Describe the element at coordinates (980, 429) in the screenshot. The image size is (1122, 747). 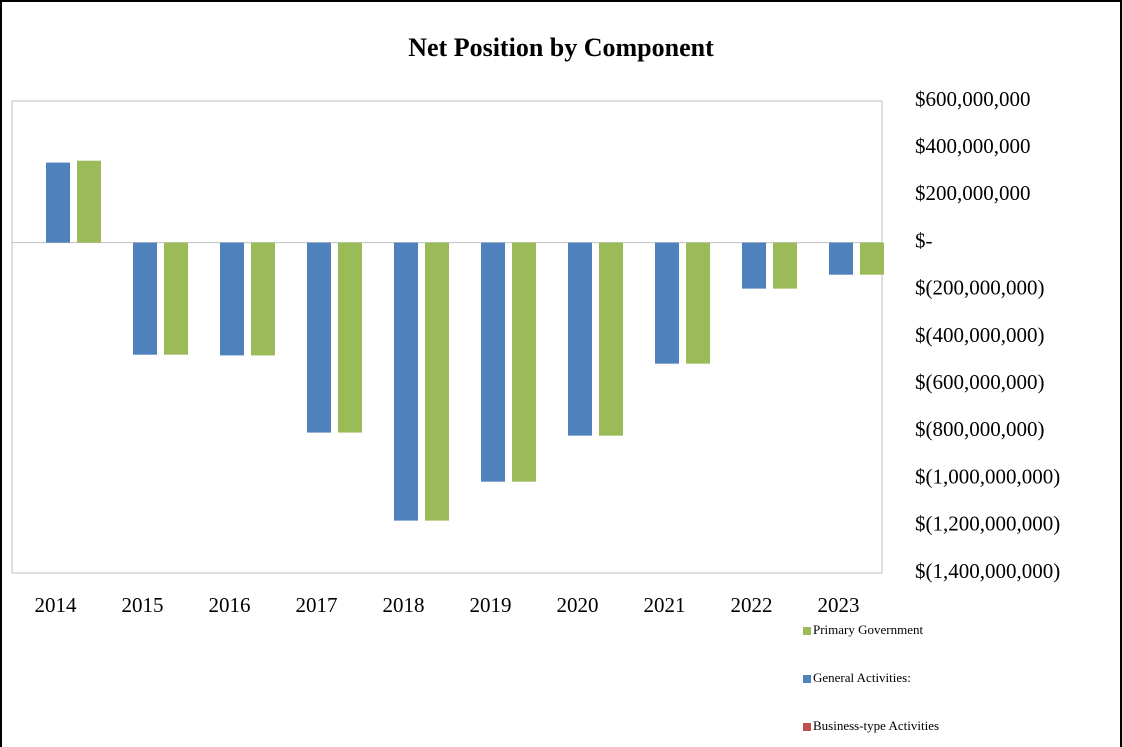
I see `y-tick-label: $(800,000,000)` at that location.